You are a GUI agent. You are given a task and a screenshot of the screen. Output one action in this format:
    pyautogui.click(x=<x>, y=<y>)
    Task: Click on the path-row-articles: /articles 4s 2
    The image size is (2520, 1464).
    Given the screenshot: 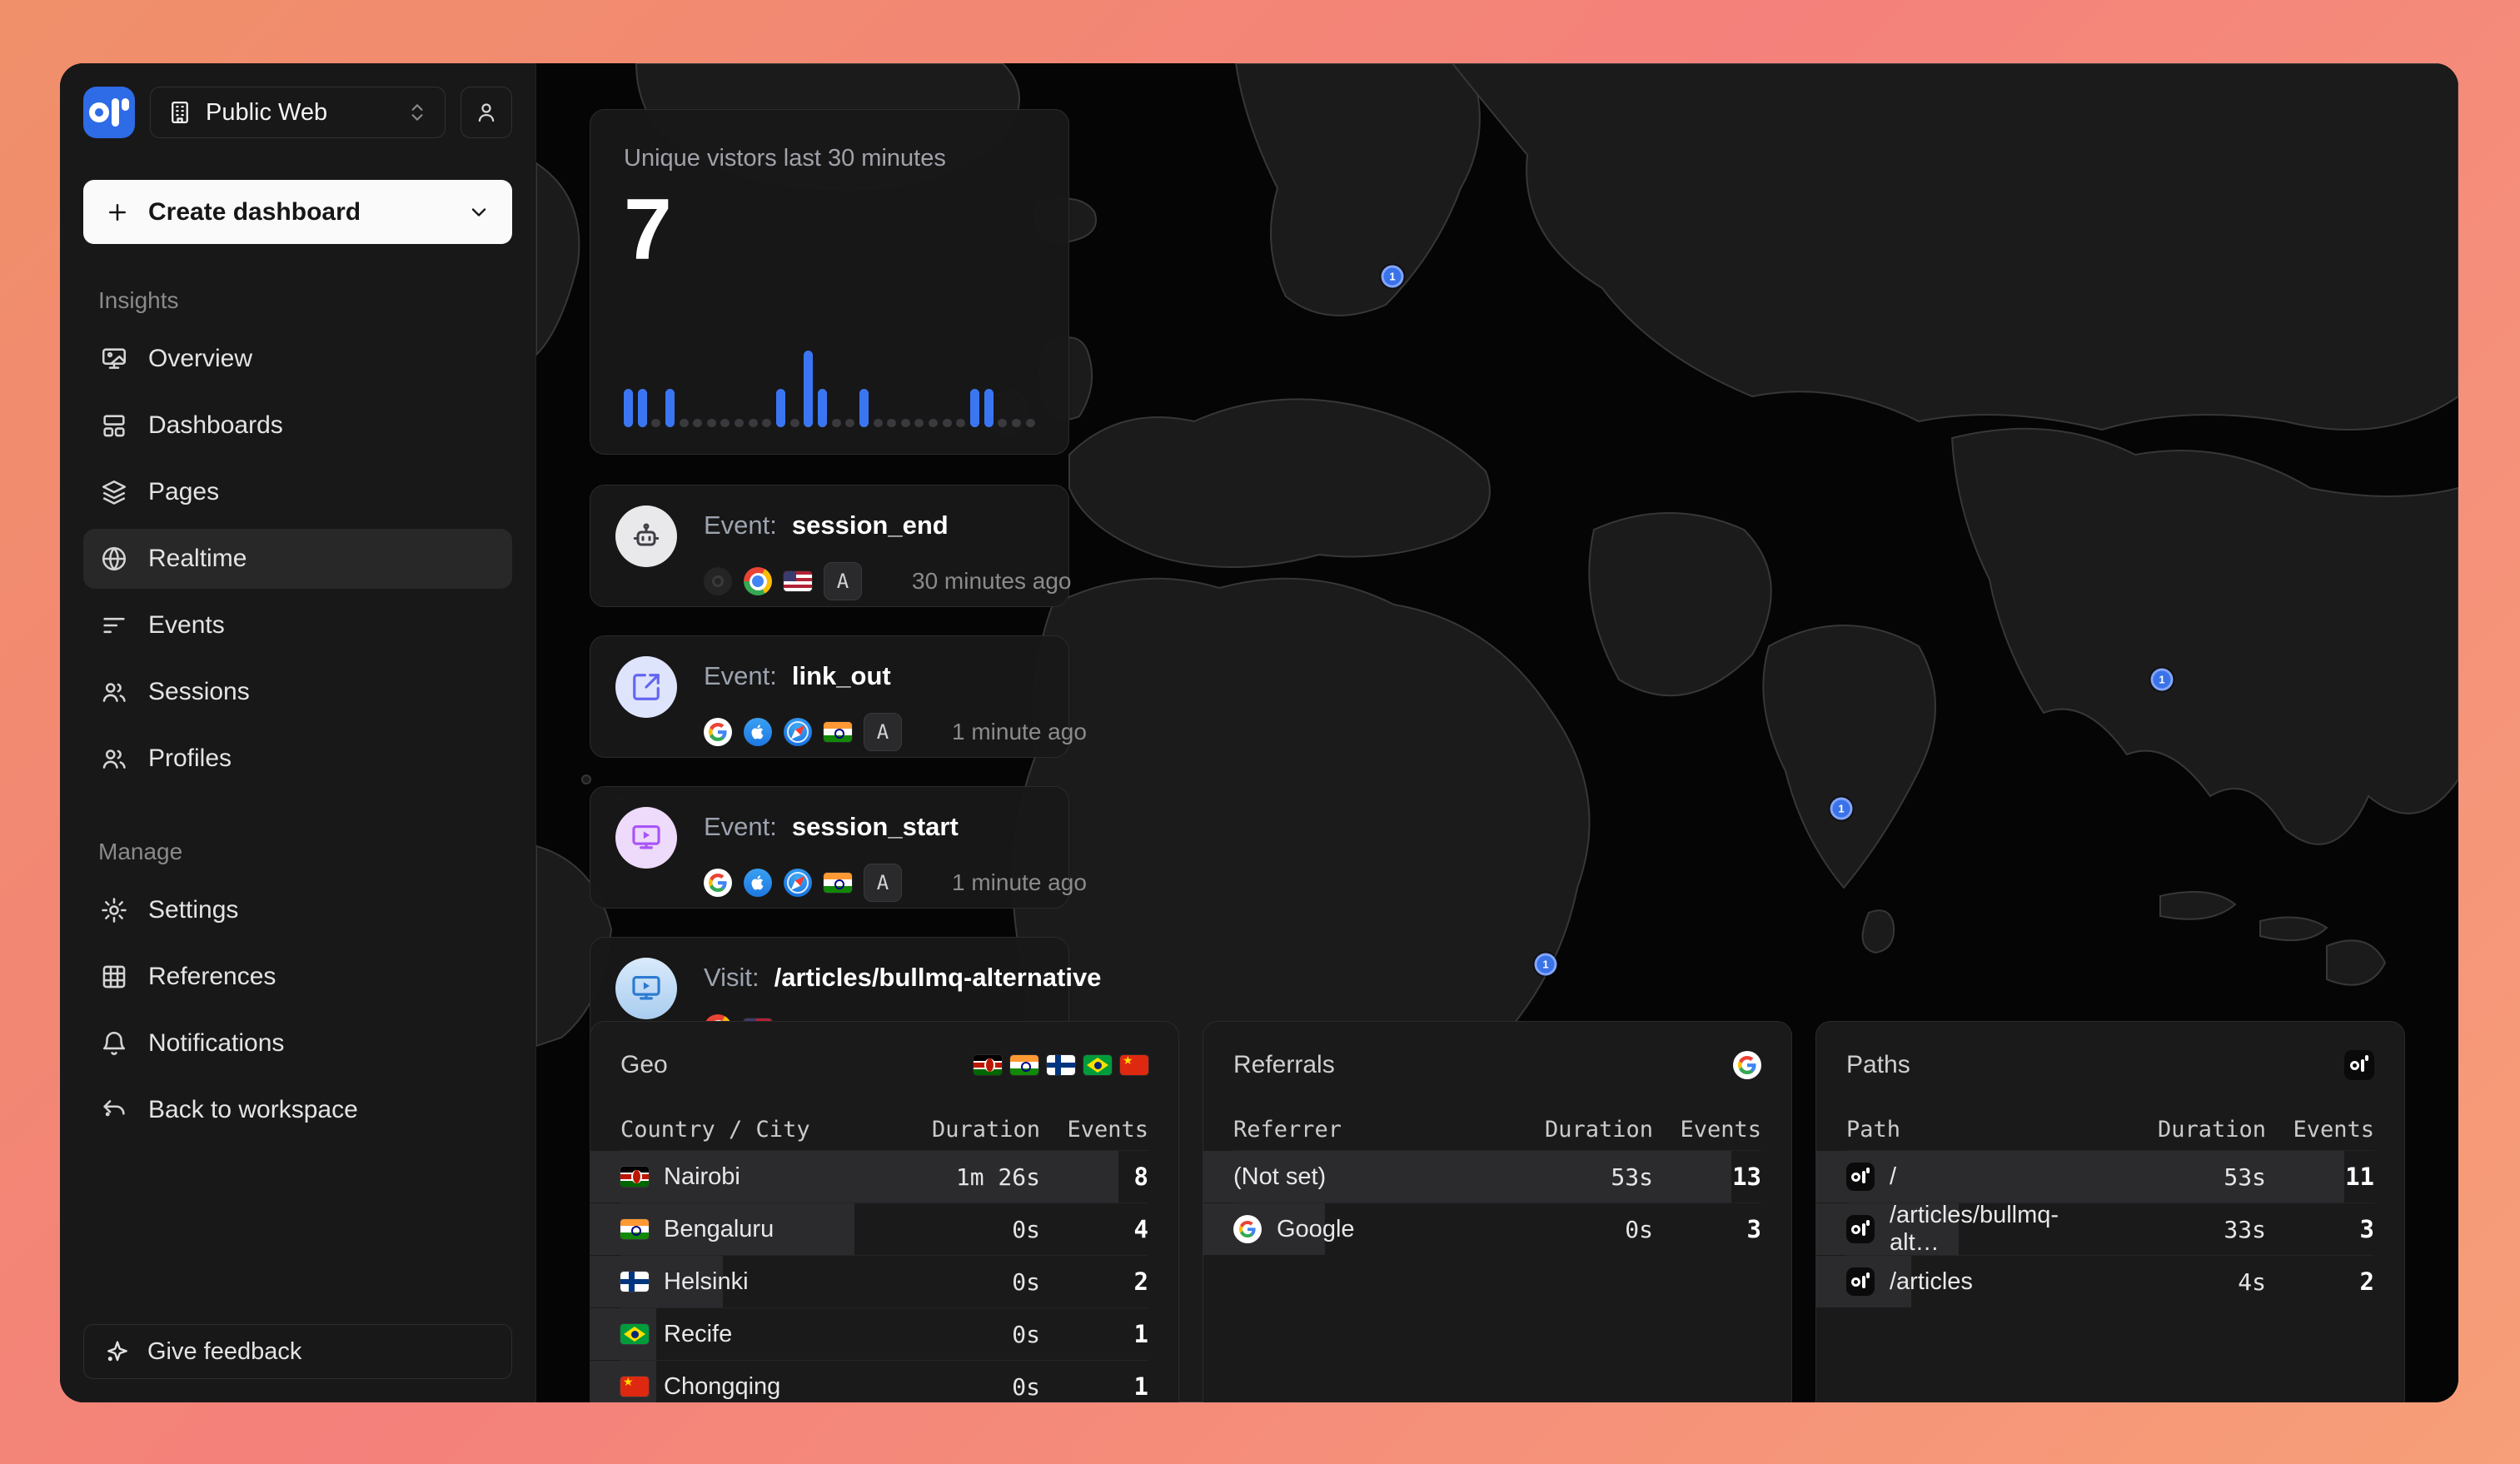 What is the action you would take?
    pyautogui.click(x=2095, y=1281)
    